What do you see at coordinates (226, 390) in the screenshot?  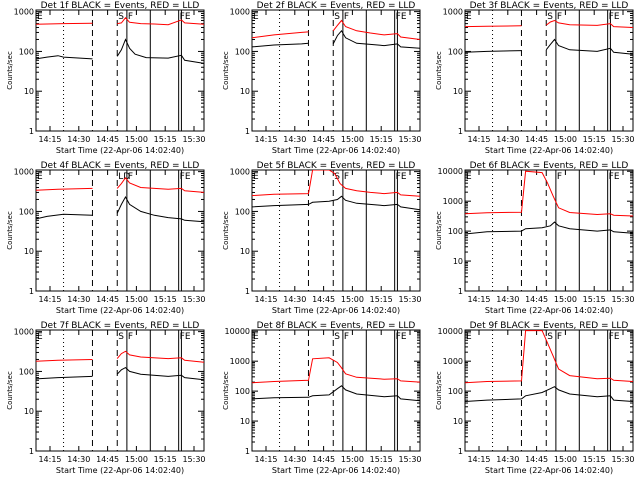 I see `det8-ylabel: Counts/sec` at bounding box center [226, 390].